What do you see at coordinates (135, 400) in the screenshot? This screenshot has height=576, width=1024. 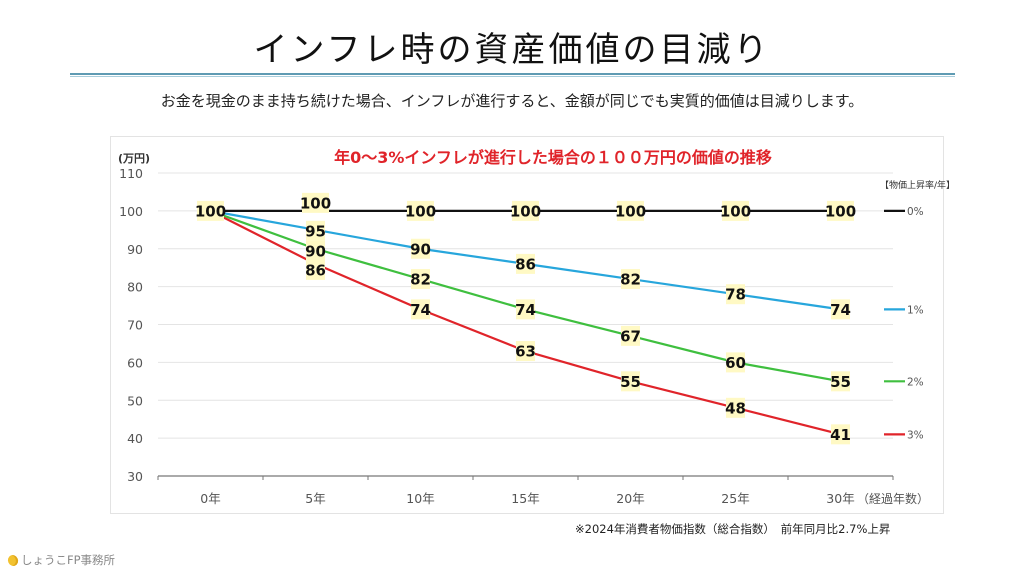 I see `y-tick-label: 50` at bounding box center [135, 400].